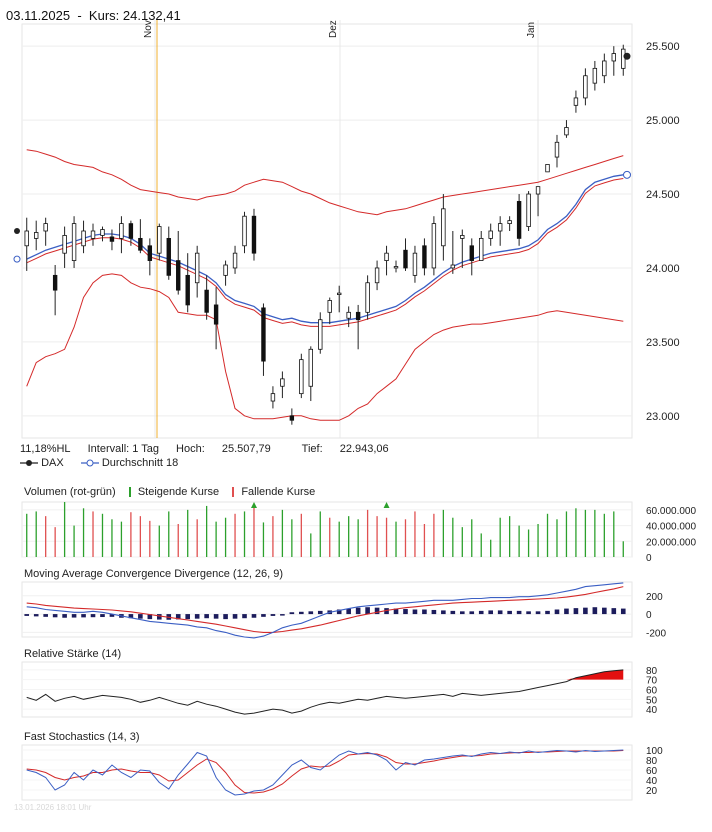 Image resolution: width=712 pixels, height=832 pixels. I want to click on stoch-k-line, so click(325, 772).